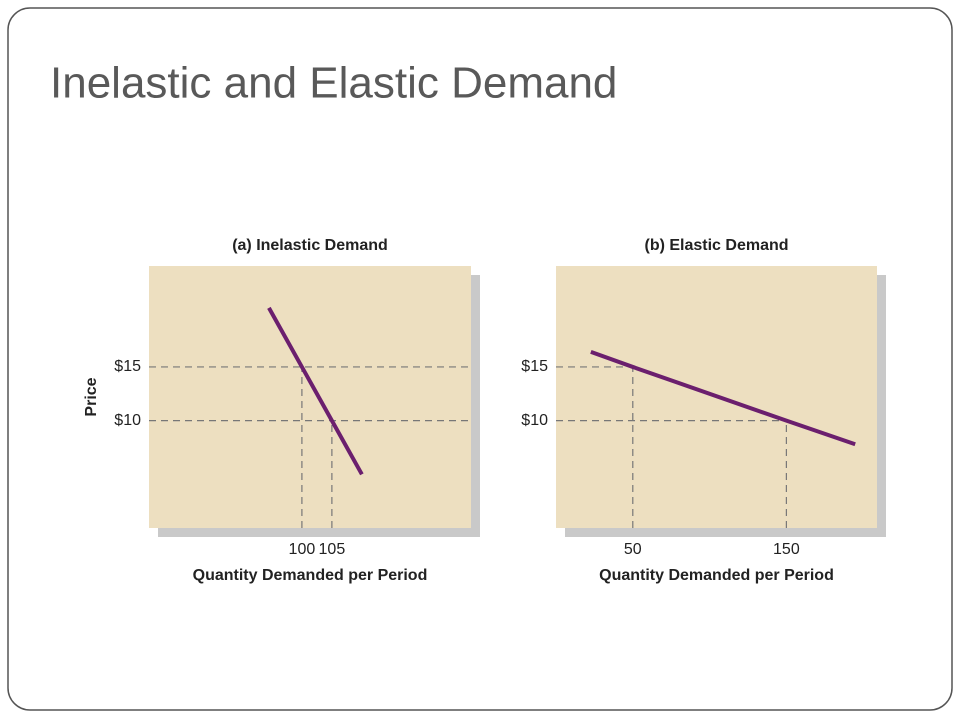  Describe the element at coordinates (302, 549) in the screenshot. I see `x-tick-label: 100` at that location.